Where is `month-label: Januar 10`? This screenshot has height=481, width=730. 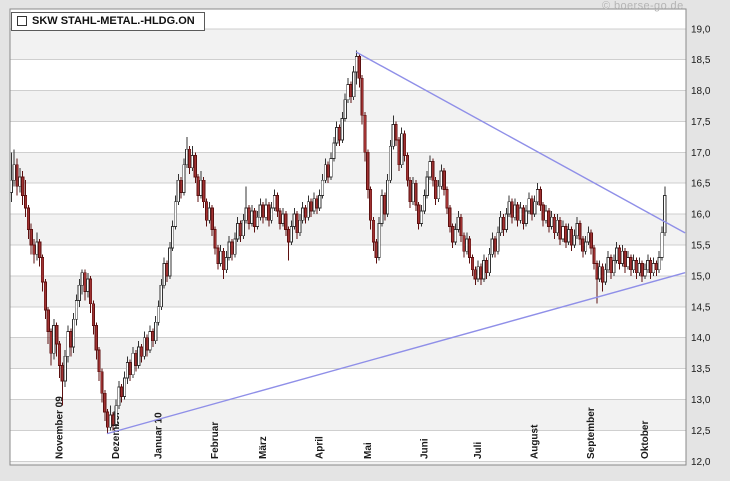
month-label: Januar 10 is located at coordinates (158, 435).